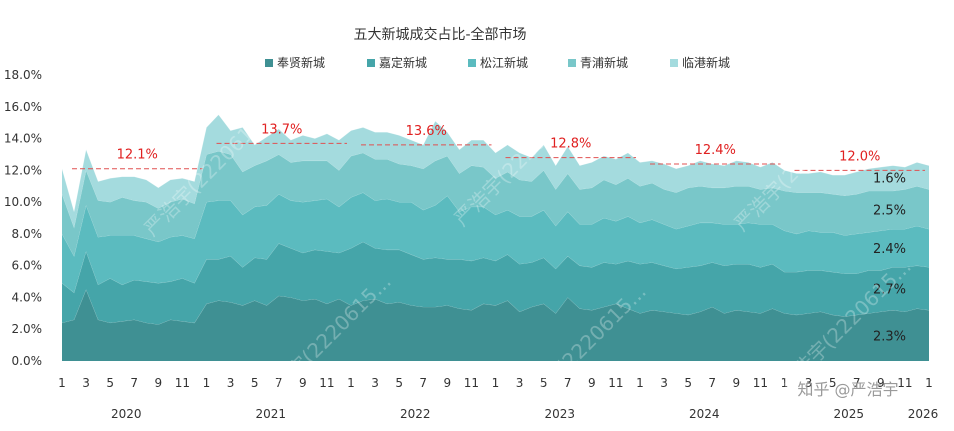 The width and height of the screenshot is (954, 431). I want to click on legend-label: 奉贤新城, so click(301, 62).